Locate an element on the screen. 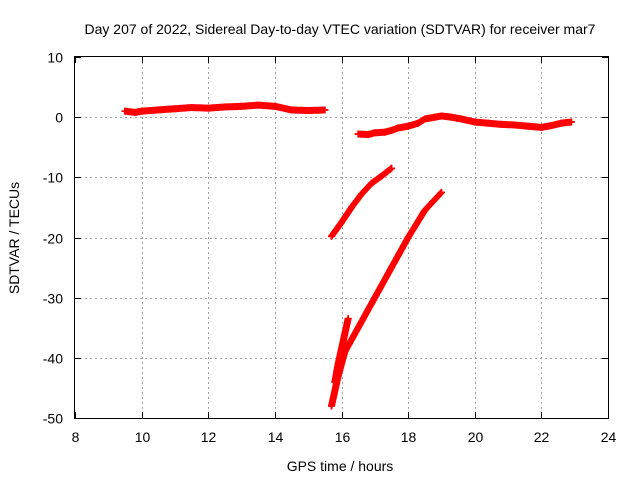 Image resolution: width=640 pixels, height=480 pixels. y-tick-label: -40 is located at coordinates (53, 359).